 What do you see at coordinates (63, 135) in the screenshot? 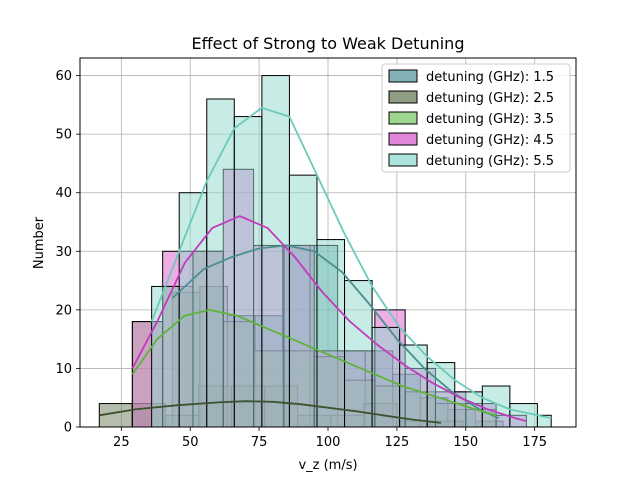
I see `y-tick-label: 50` at bounding box center [63, 135].